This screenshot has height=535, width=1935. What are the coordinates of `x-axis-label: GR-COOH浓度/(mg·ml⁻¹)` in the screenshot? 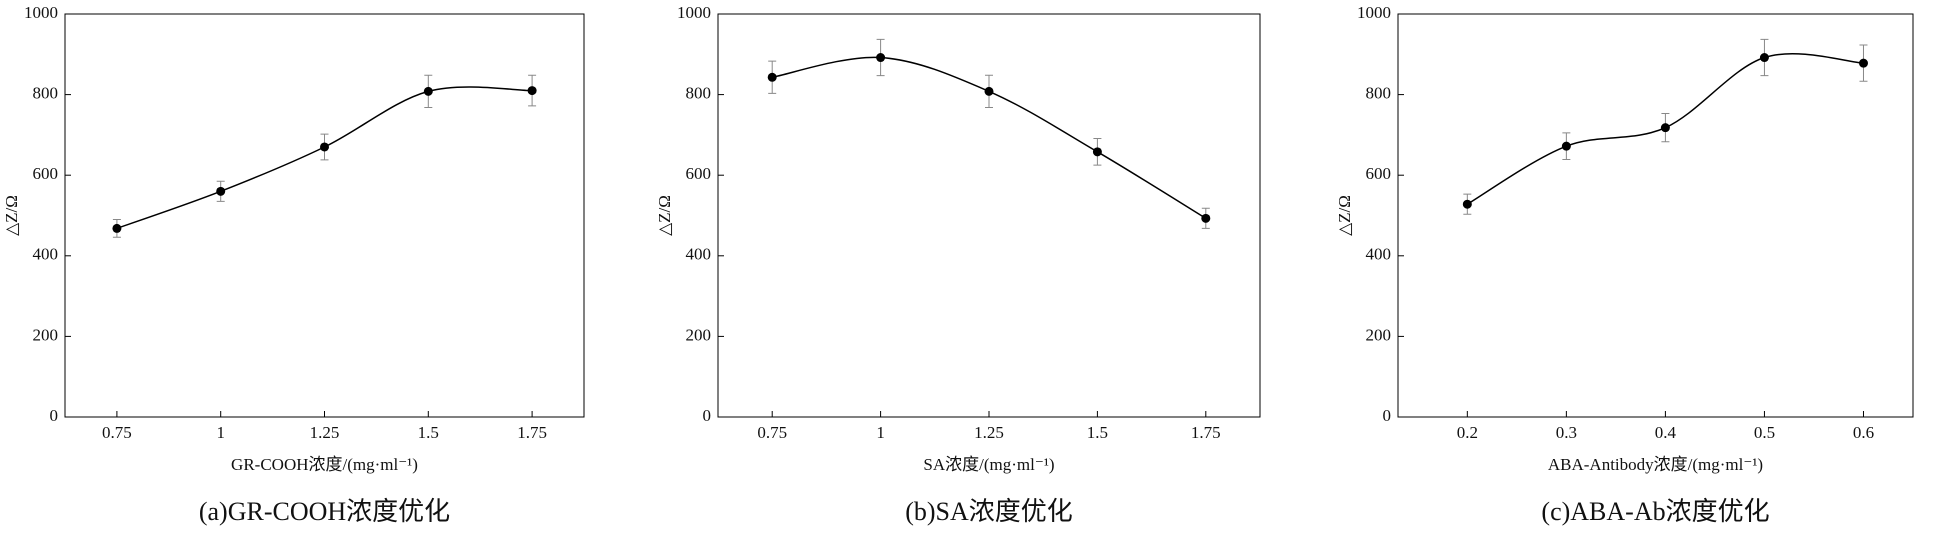 It's located at (324, 464).